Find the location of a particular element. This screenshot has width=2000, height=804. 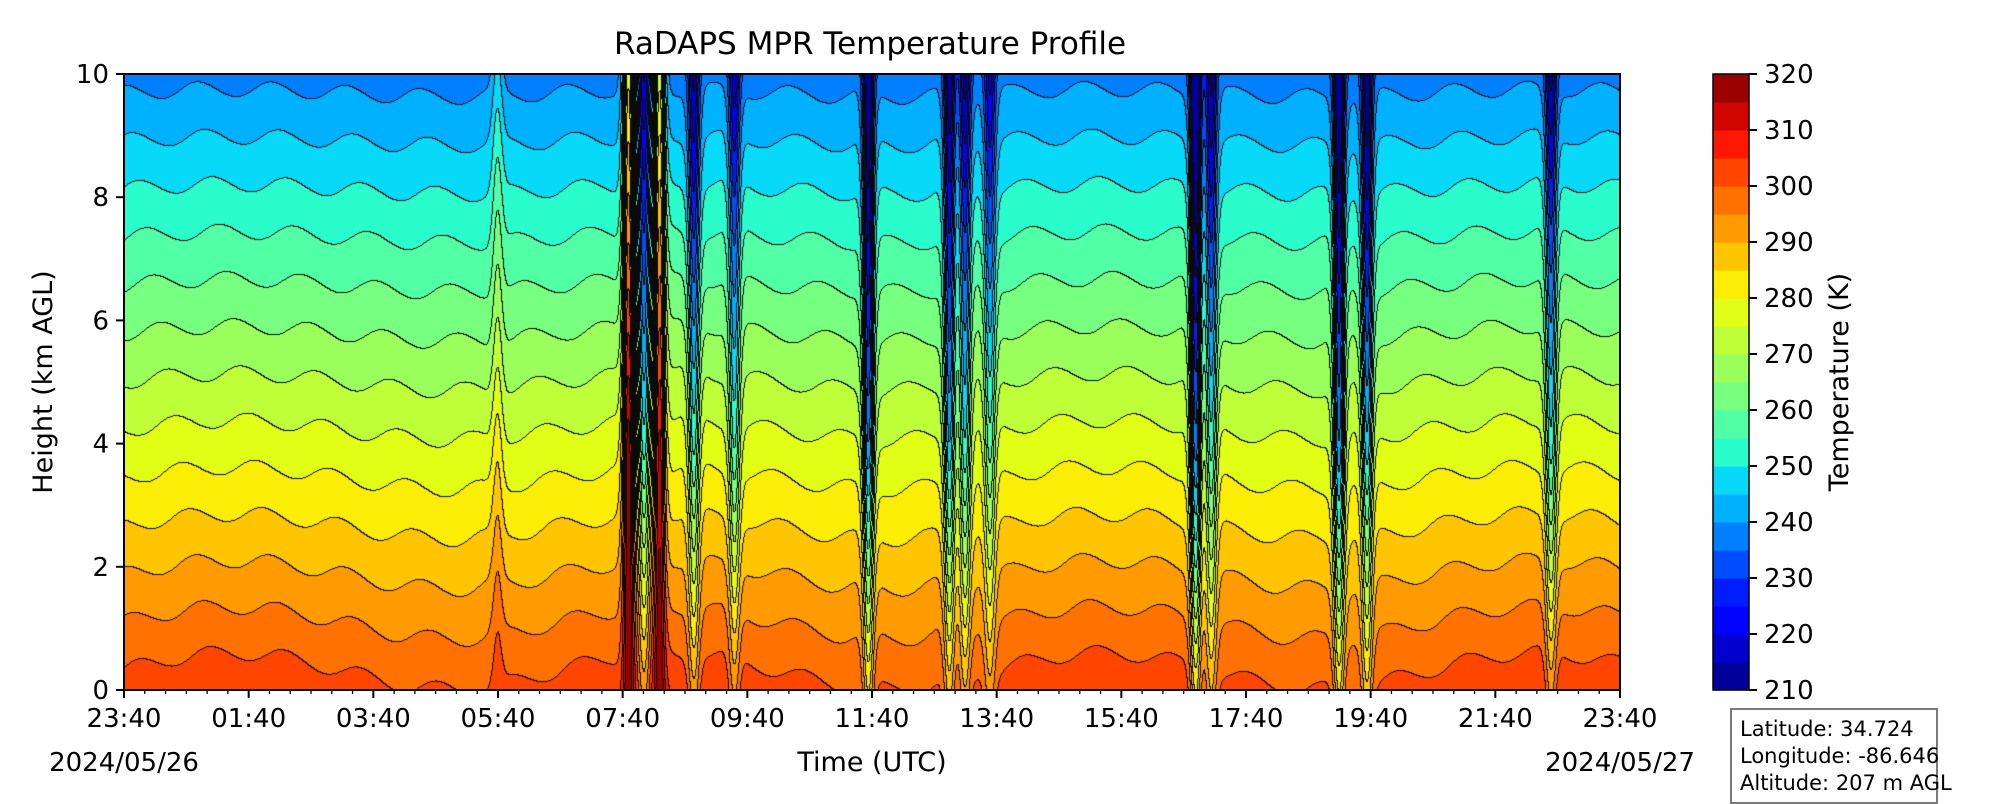

x-tick-label: 21:40 is located at coordinates (1495, 719).